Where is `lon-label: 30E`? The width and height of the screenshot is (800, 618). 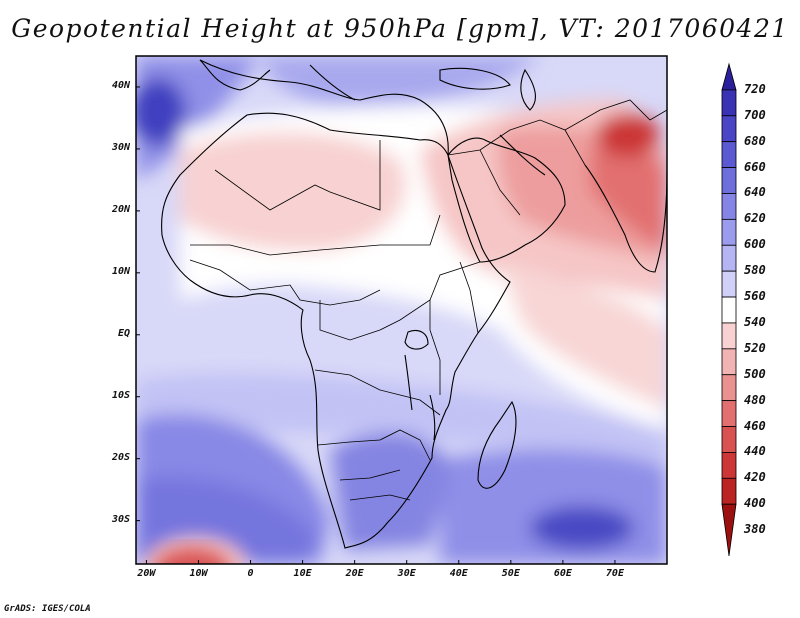 lon-label: 30E is located at coordinates (406, 573).